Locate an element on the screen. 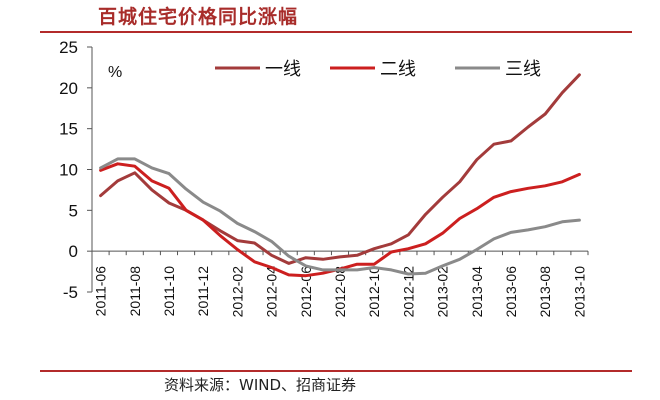 The height and width of the screenshot is (400, 660). y-tick-label: -5 is located at coordinates (70, 292).